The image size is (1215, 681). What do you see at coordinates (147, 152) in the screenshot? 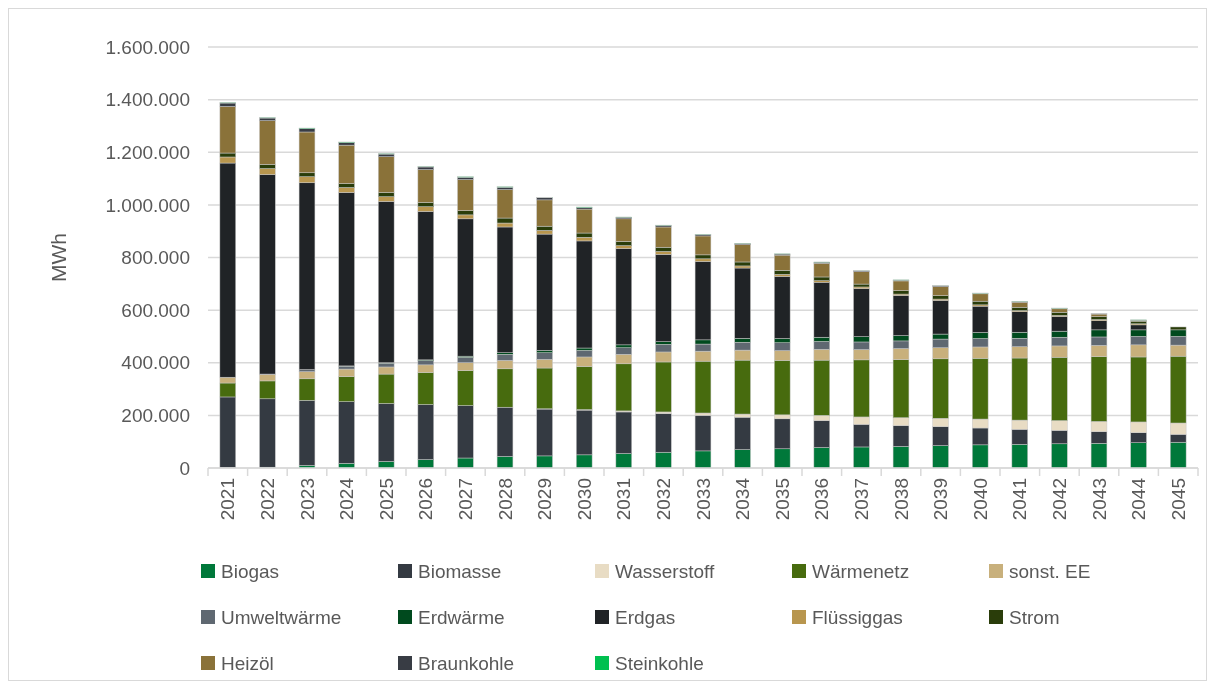
I see `y-tick-label: 1.200.000` at bounding box center [147, 152].